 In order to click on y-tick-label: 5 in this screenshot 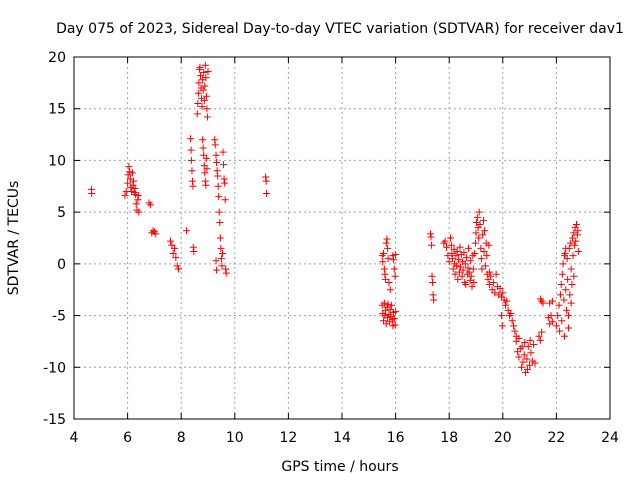, I will do `click(61, 213)`.